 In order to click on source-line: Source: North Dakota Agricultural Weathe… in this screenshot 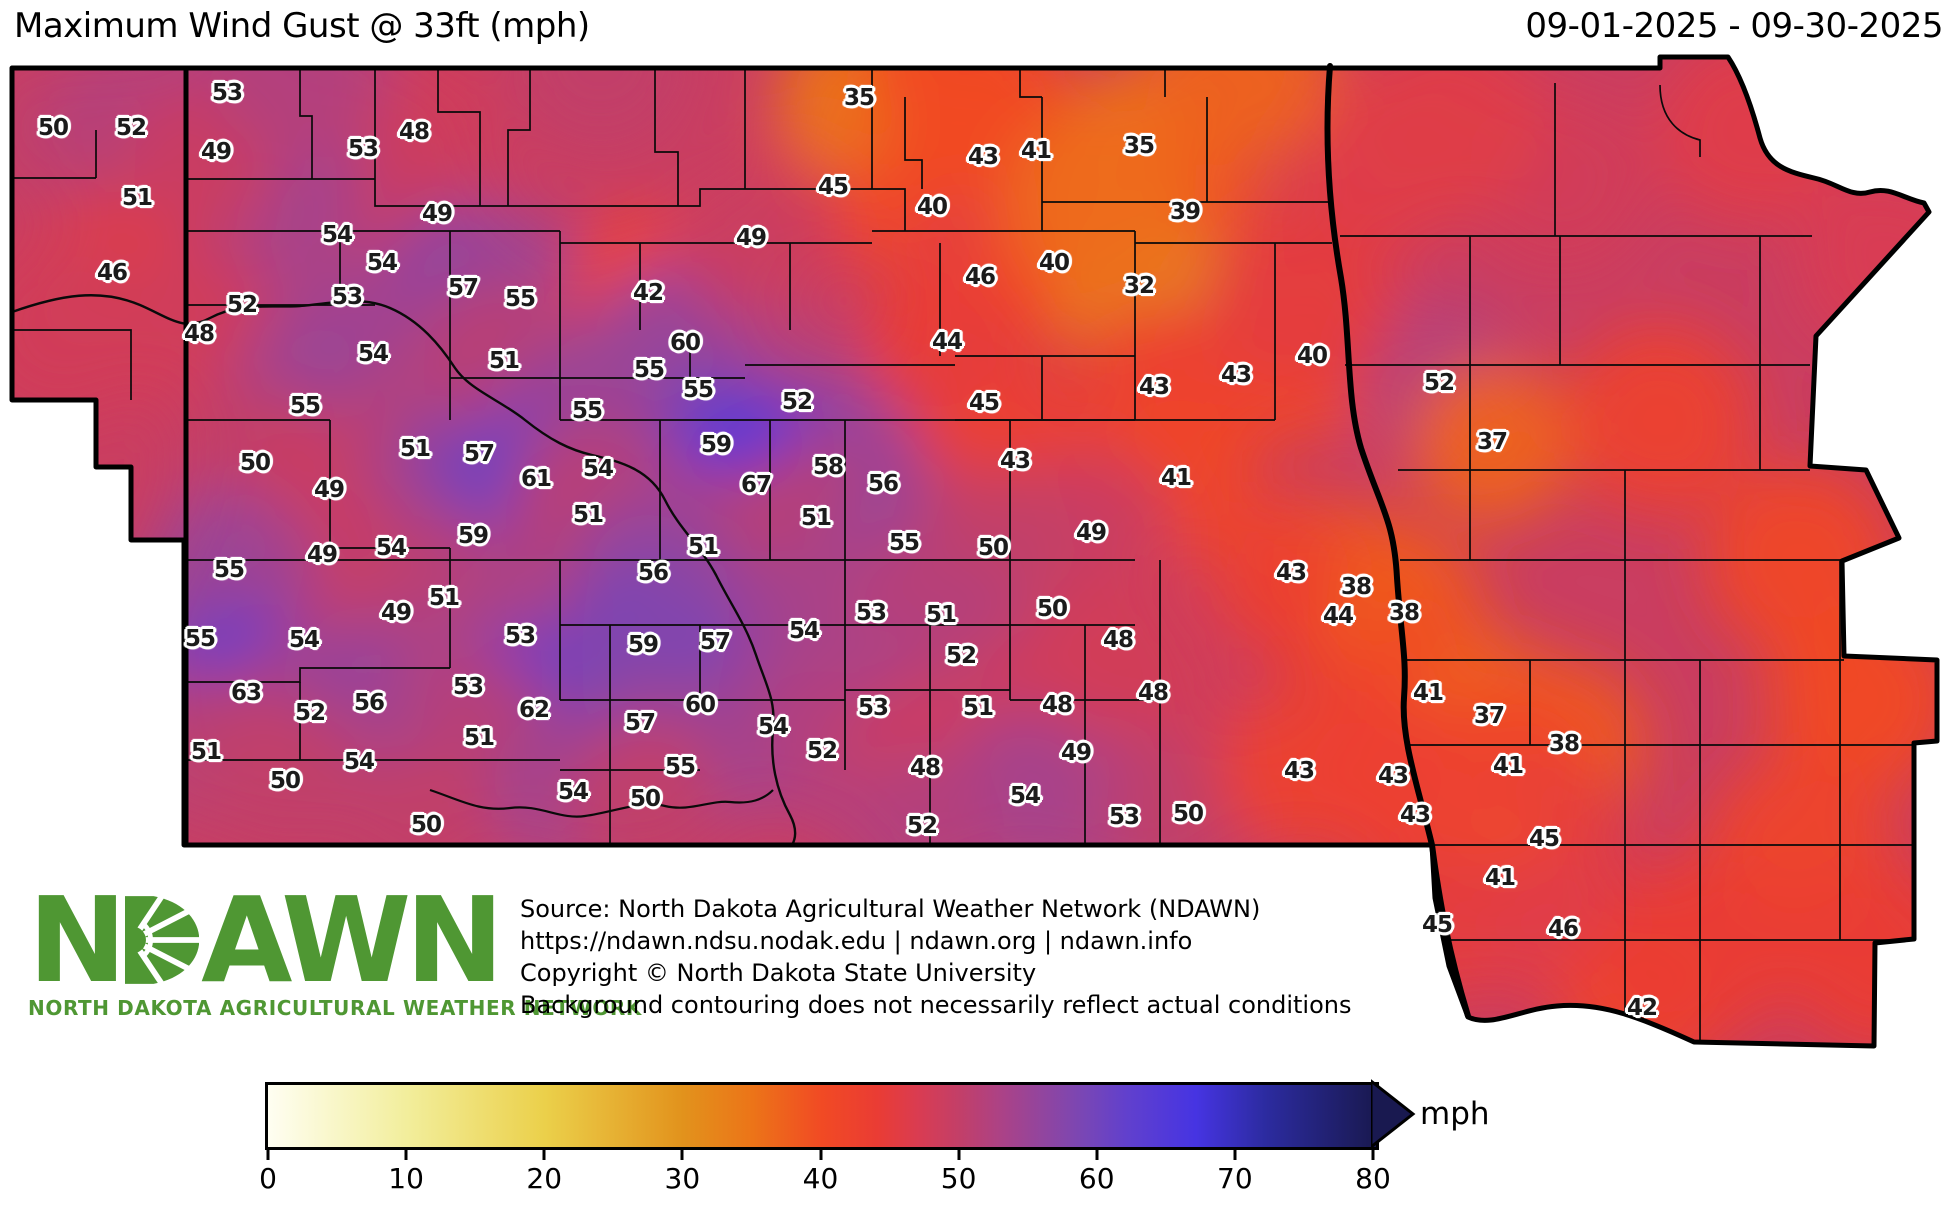, I will do `click(890, 909)`.